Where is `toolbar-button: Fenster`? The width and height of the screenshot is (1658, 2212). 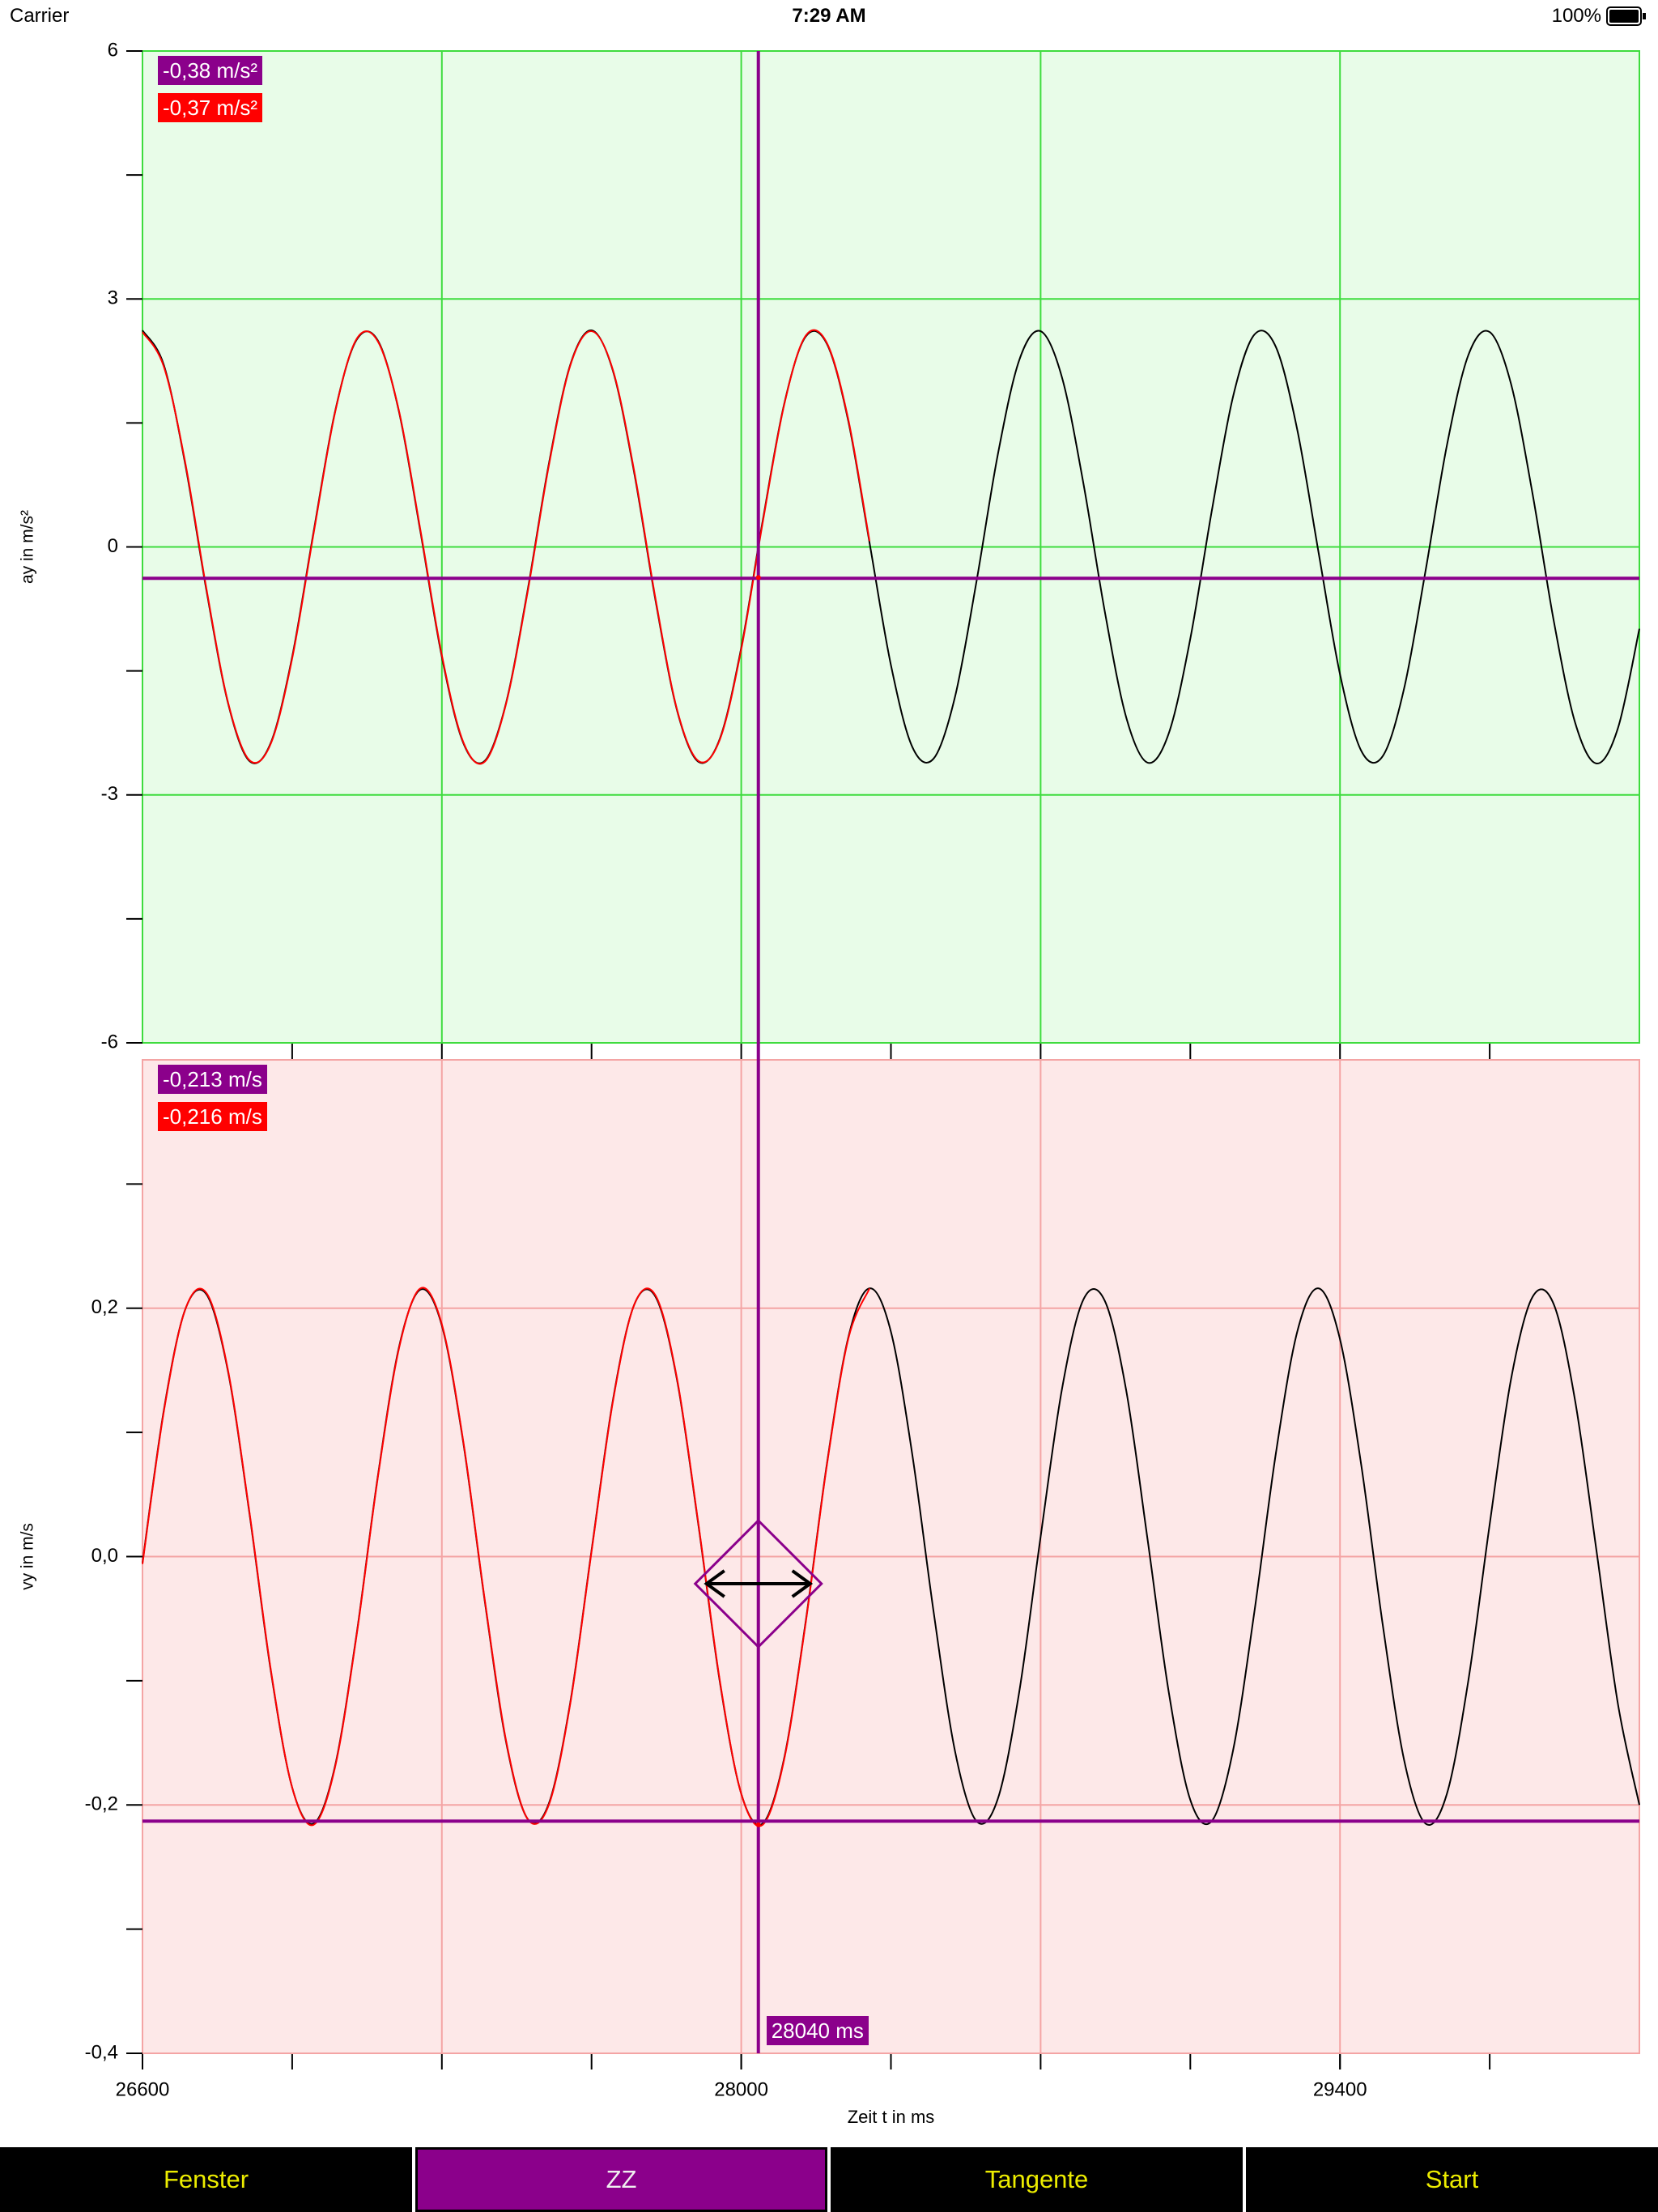
toolbar-button: Fenster is located at coordinates (206, 2180).